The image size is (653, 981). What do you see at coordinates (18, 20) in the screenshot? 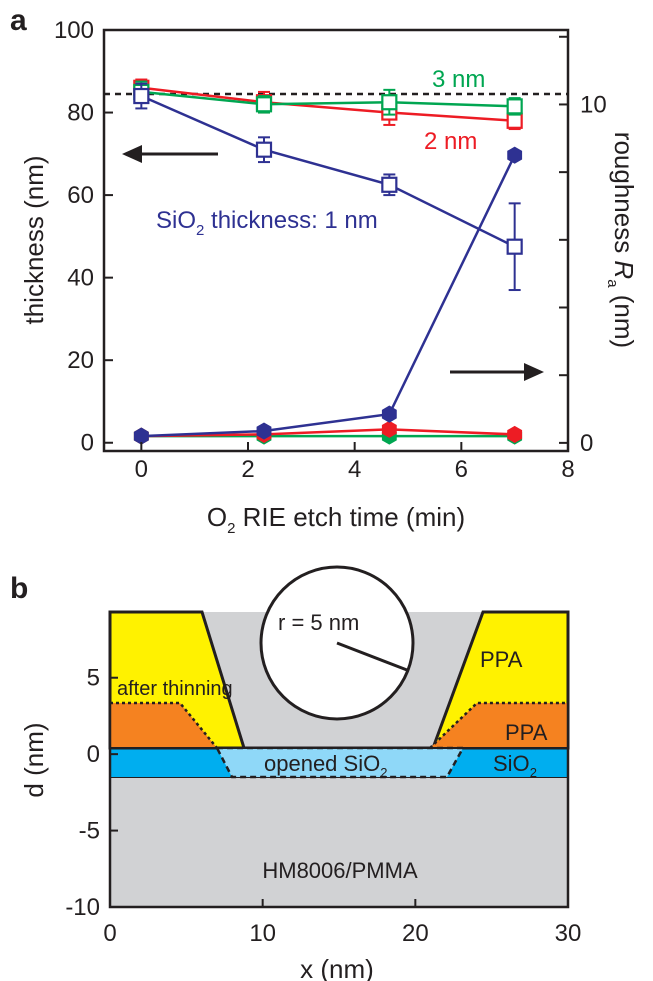
I see `panel-label-a: a` at bounding box center [18, 20].